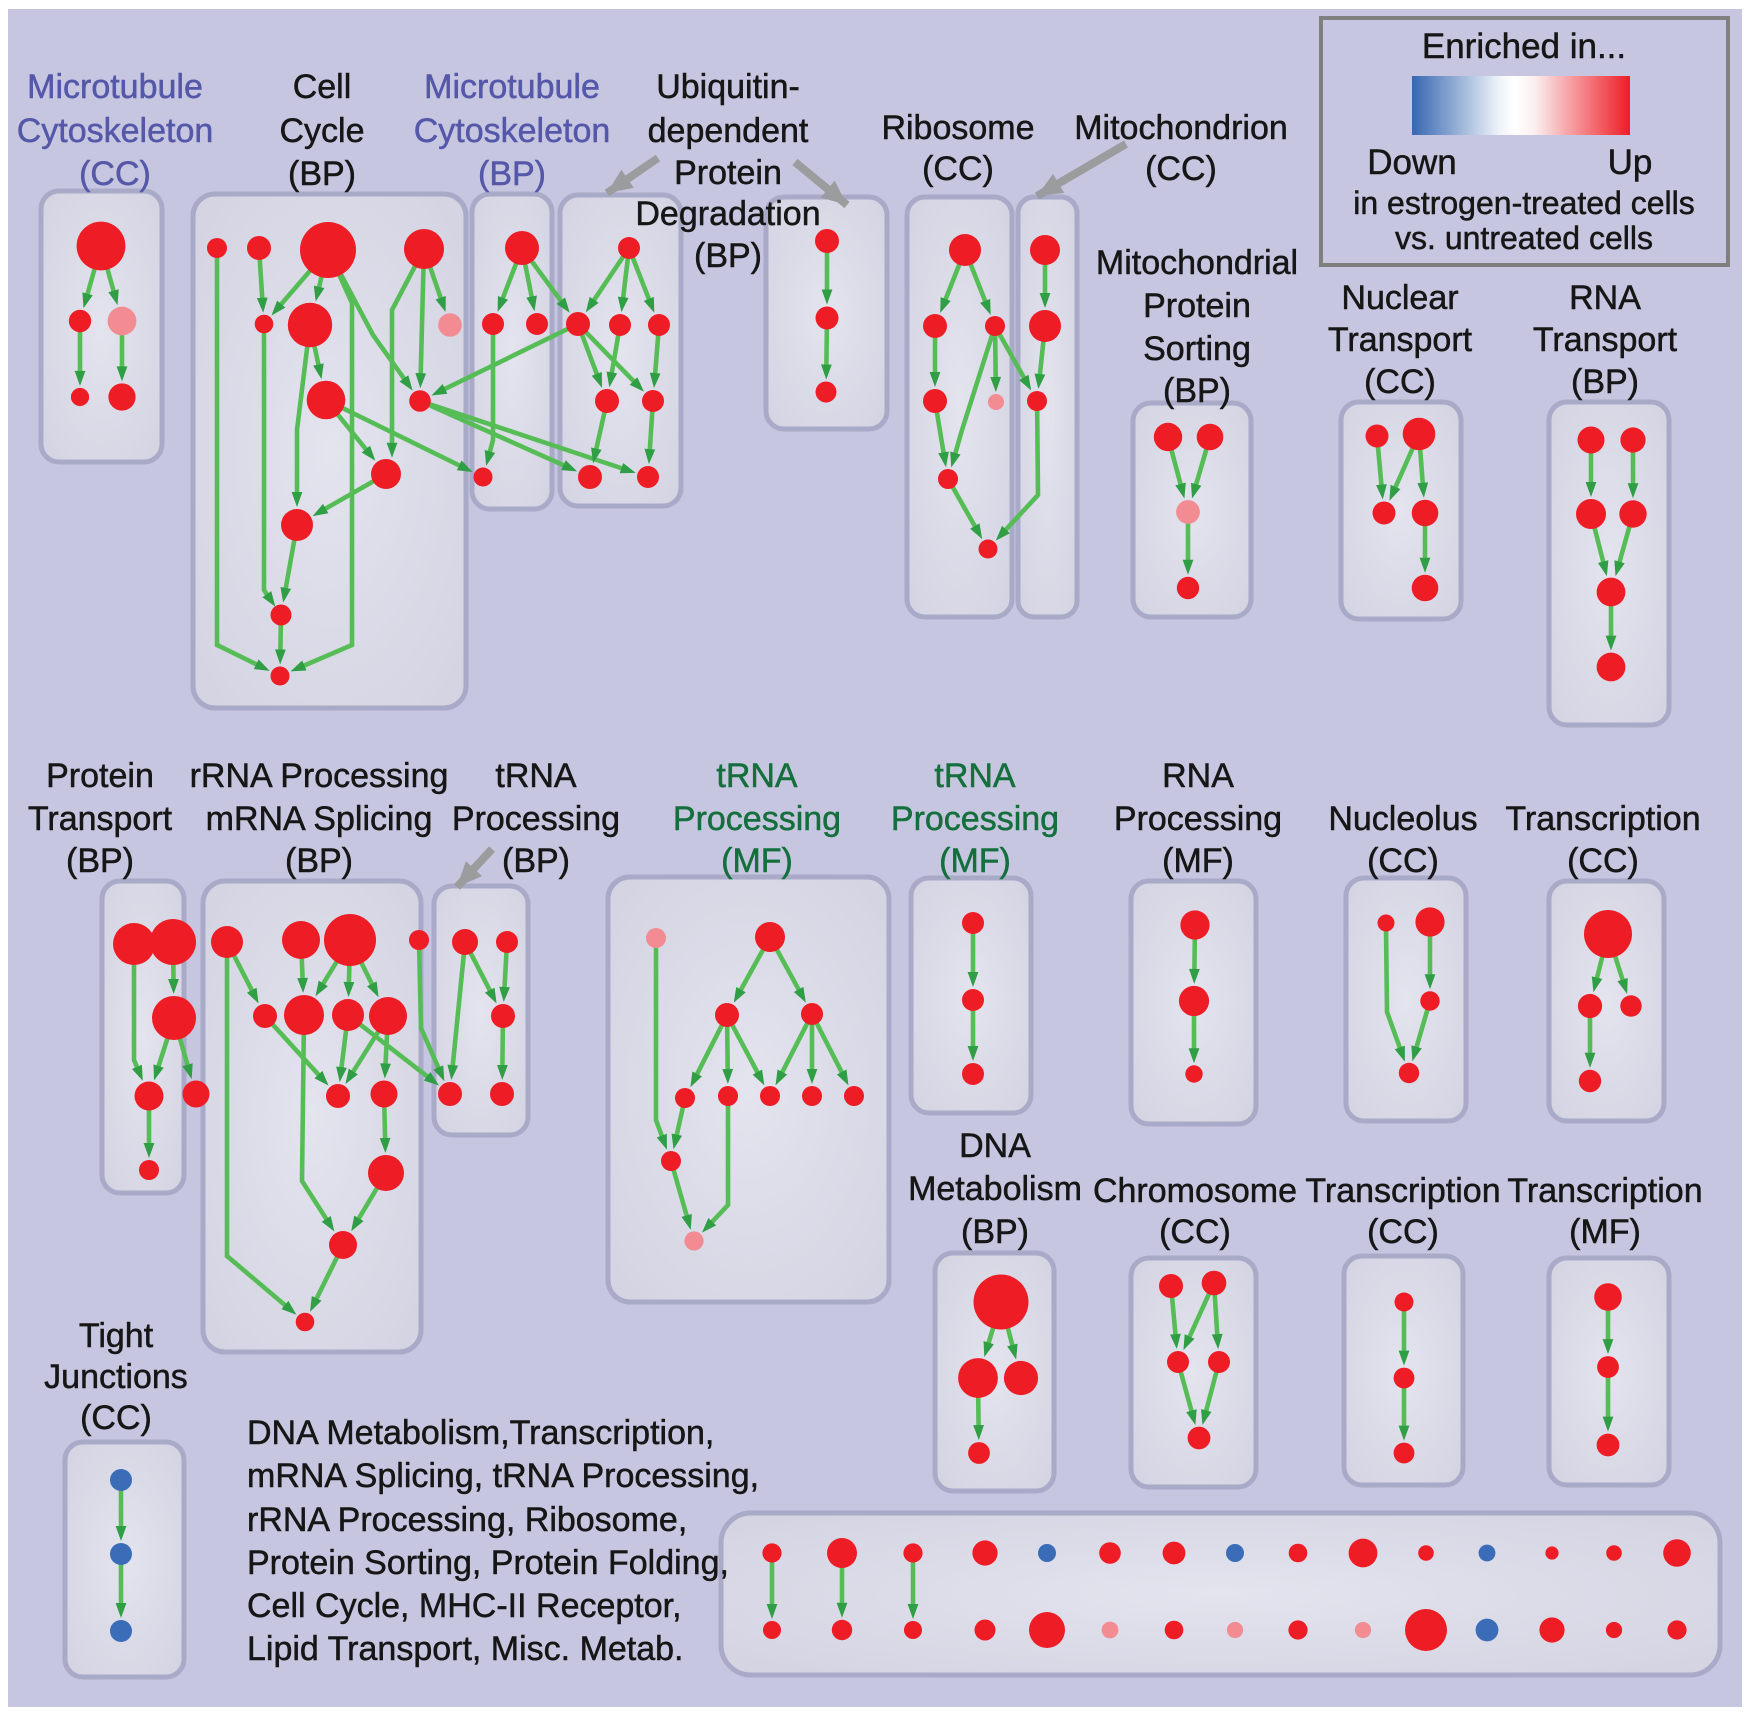 The image size is (1750, 1715). I want to click on svg-text: Down, so click(1411, 162).